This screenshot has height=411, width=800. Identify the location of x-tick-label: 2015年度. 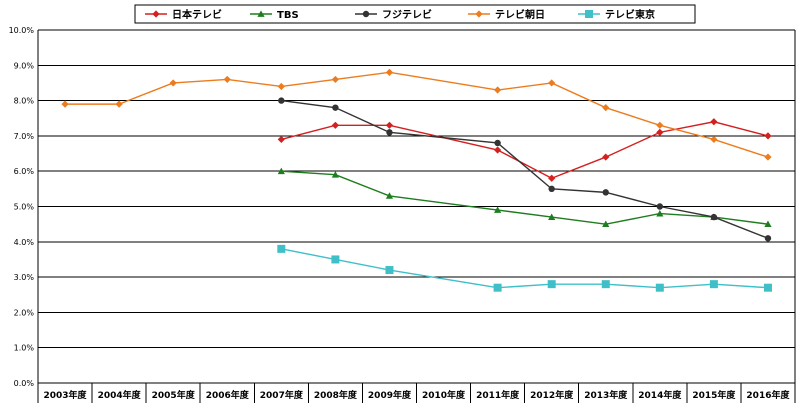
(714, 395).